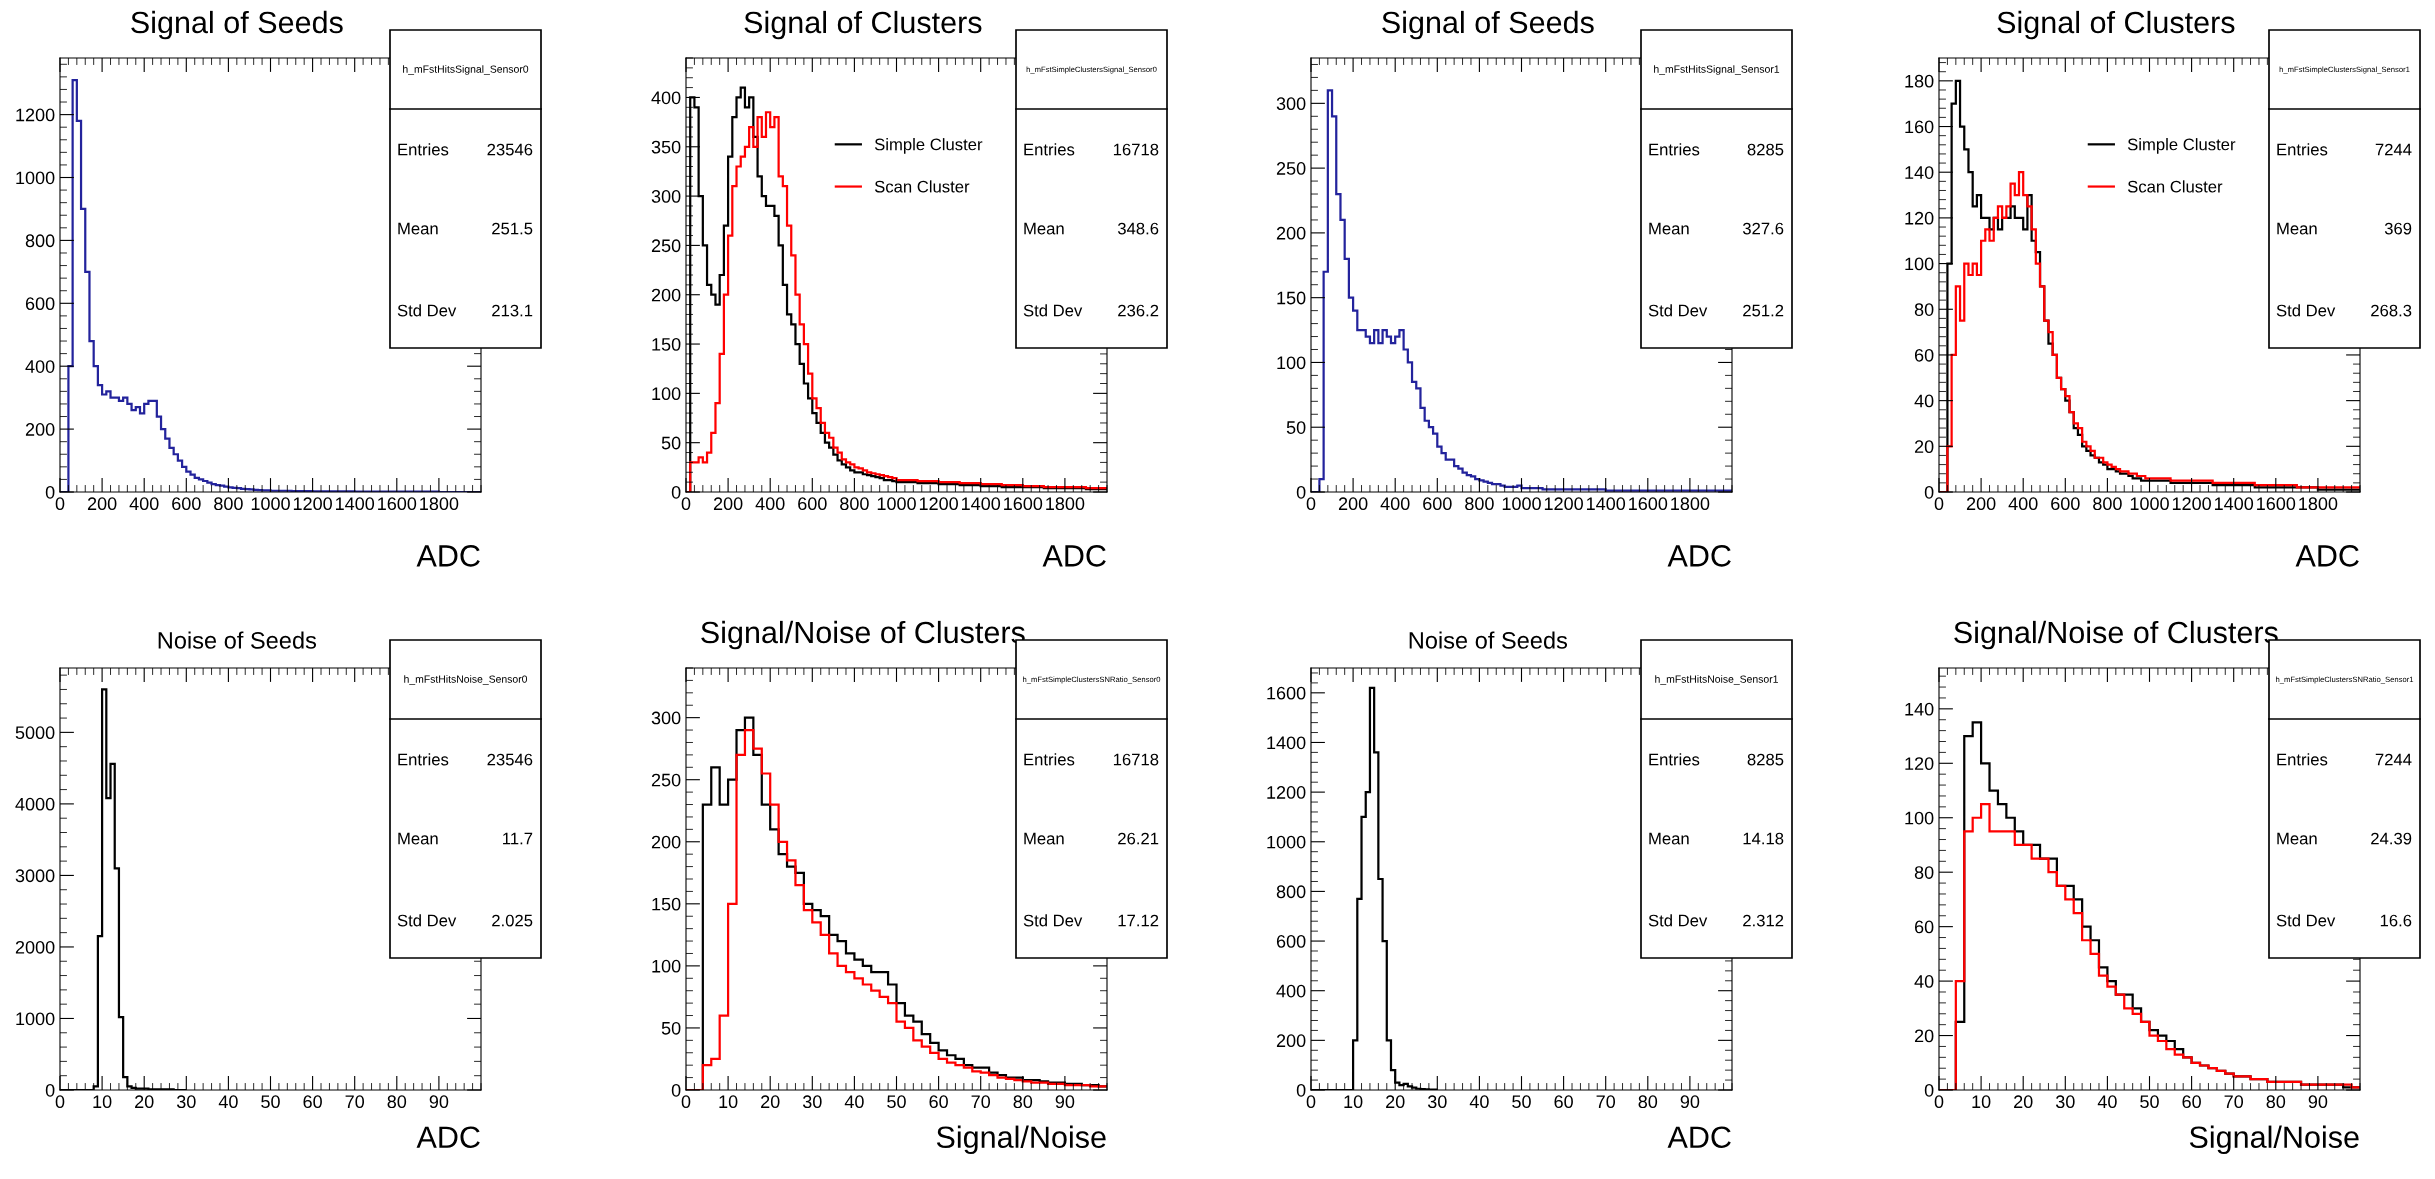  Describe the element at coordinates (1138, 228) in the screenshot. I see `text: 348.6` at that location.